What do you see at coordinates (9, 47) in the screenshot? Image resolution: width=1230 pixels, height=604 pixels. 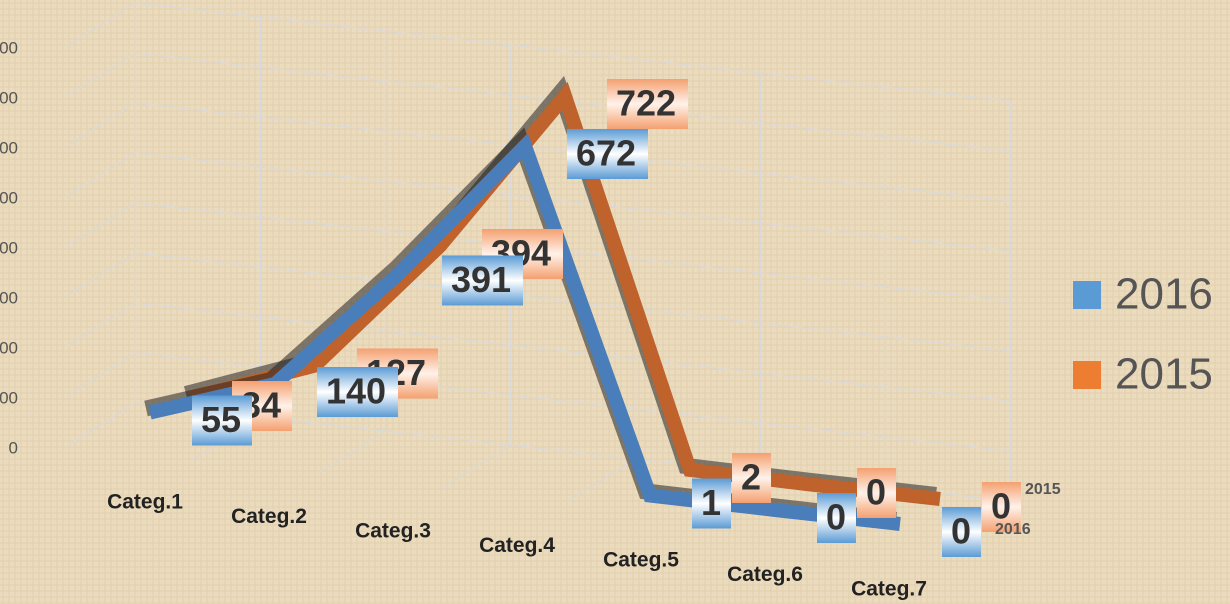 I see `y-tick-label: 800` at bounding box center [9, 47].